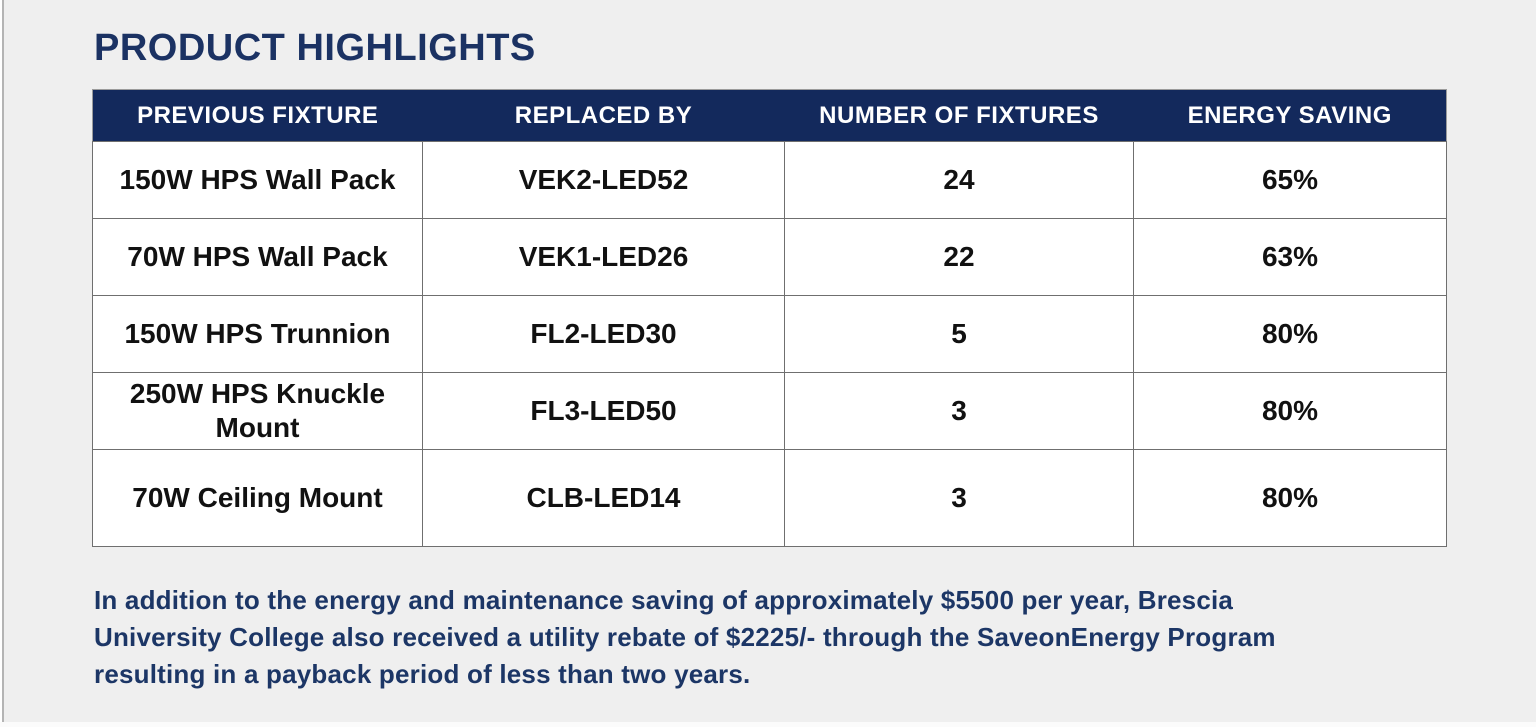  I want to click on cell-replaced-by: FL2-LED30, so click(603, 334).